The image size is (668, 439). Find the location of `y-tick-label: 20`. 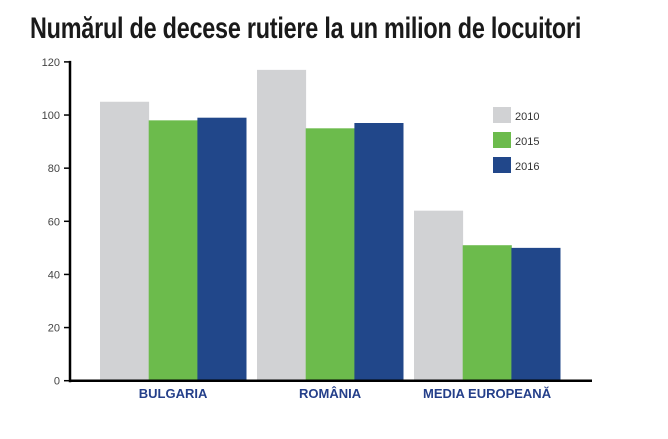

y-tick-label: 20 is located at coordinates (54, 329).